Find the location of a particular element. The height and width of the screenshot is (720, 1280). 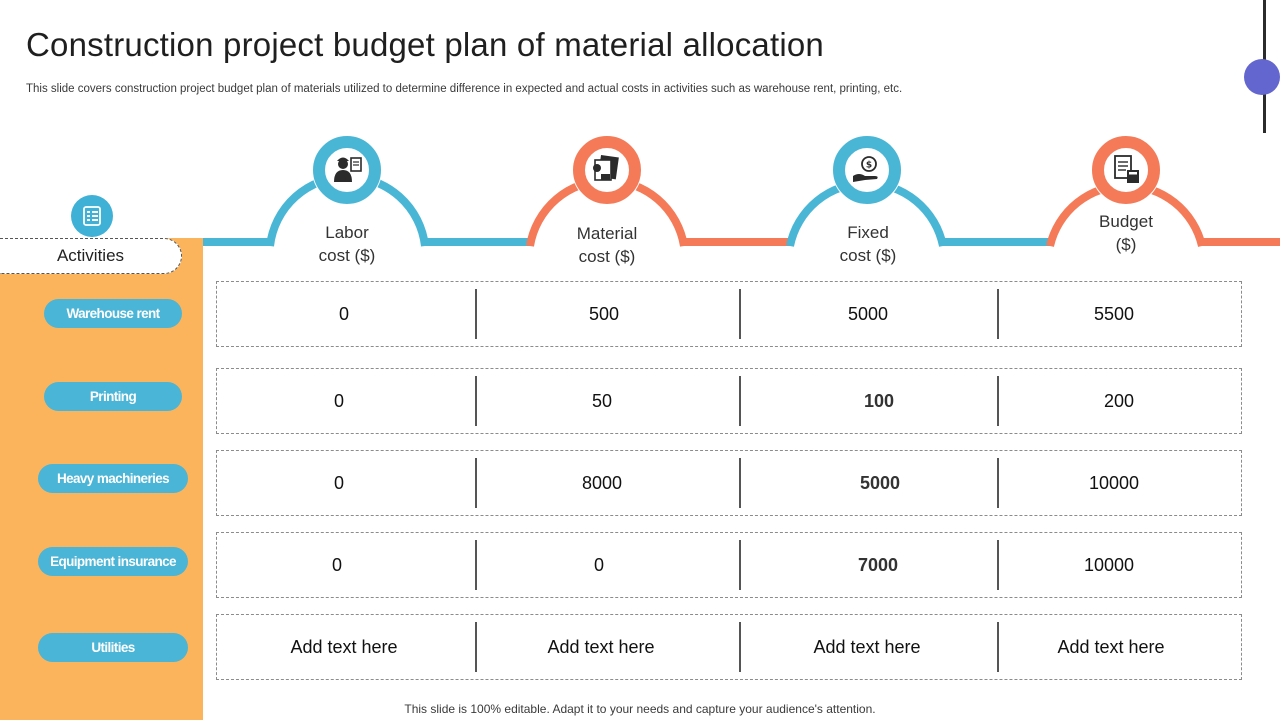

column-header-graphic: $ is located at coordinates (741, 191).